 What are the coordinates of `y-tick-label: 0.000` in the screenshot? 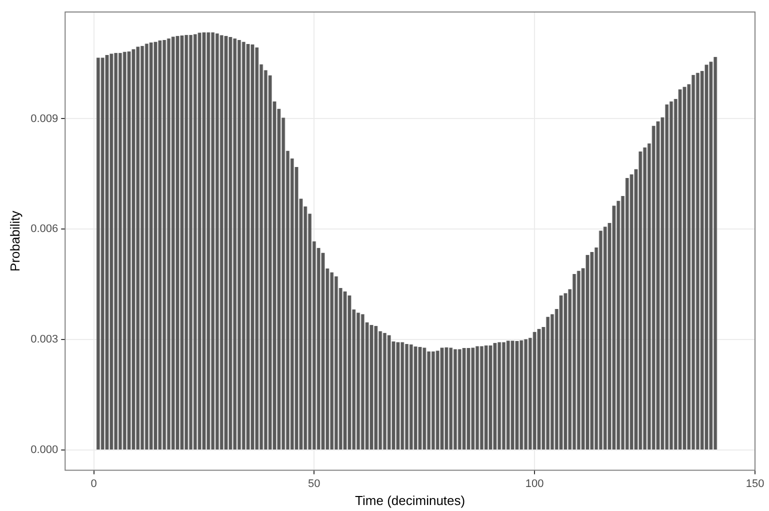 It's located at (44, 450).